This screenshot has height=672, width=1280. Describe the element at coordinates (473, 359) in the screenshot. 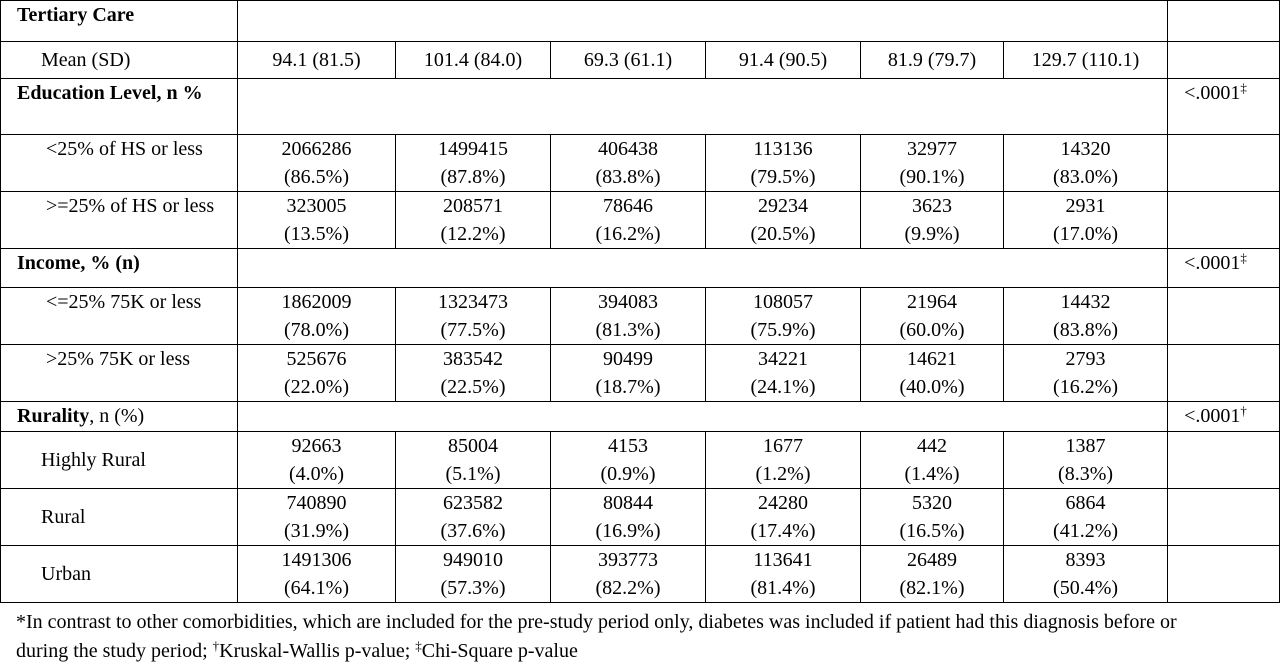

I see `value-line: 383542` at that location.